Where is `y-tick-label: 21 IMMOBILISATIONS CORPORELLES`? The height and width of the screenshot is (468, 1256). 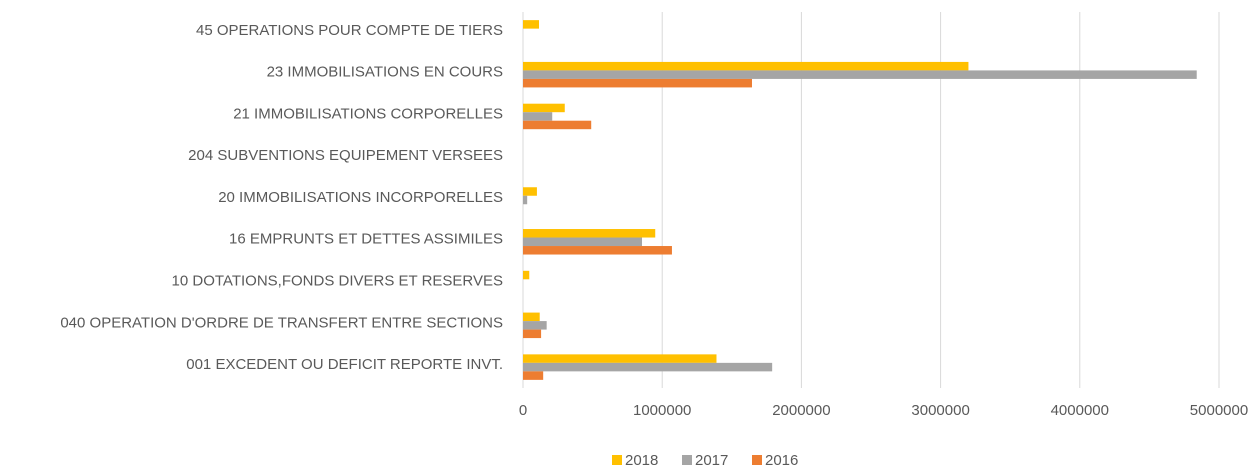
y-tick-label: 21 IMMOBILISATIONS CORPORELLES is located at coordinates (368, 113).